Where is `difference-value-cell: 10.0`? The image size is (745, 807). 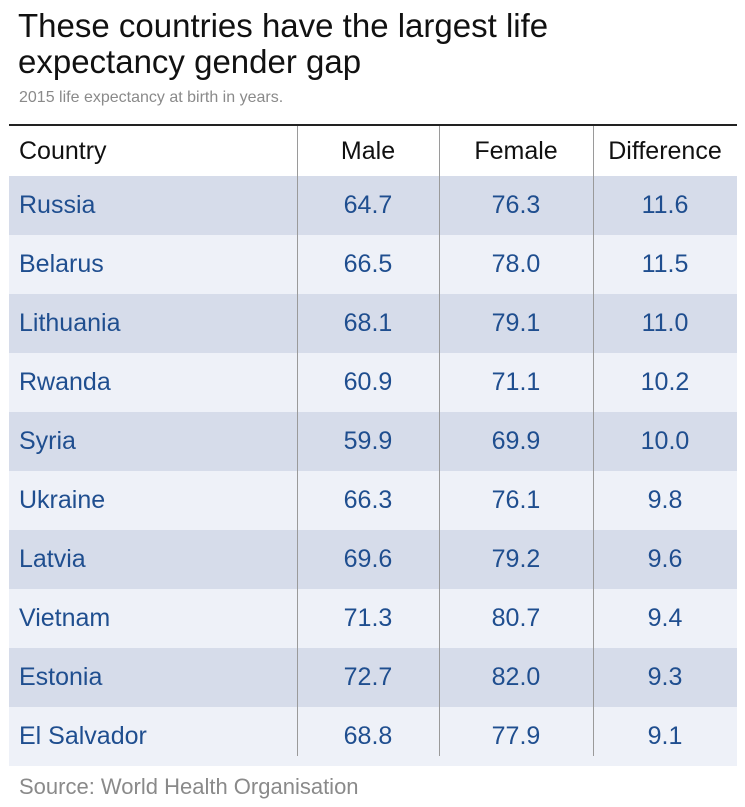 difference-value-cell: 10.0 is located at coordinates (665, 441).